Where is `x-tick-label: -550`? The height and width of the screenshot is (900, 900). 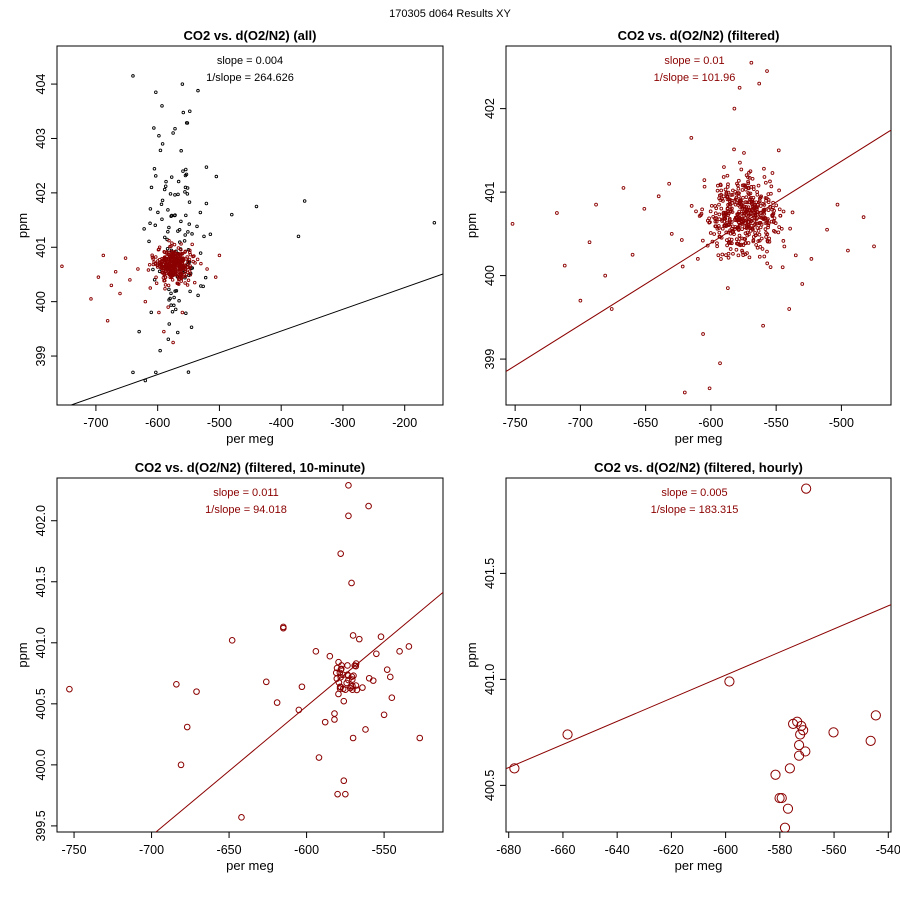 x-tick-label: -550 is located at coordinates (384, 850).